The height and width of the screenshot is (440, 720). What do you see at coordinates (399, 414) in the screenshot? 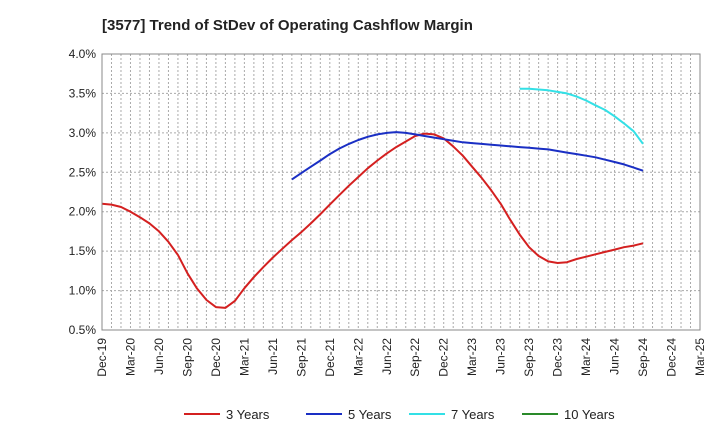
I see `legend: 3 Years 5 Years 7 Years 10 Years` at bounding box center [399, 414].